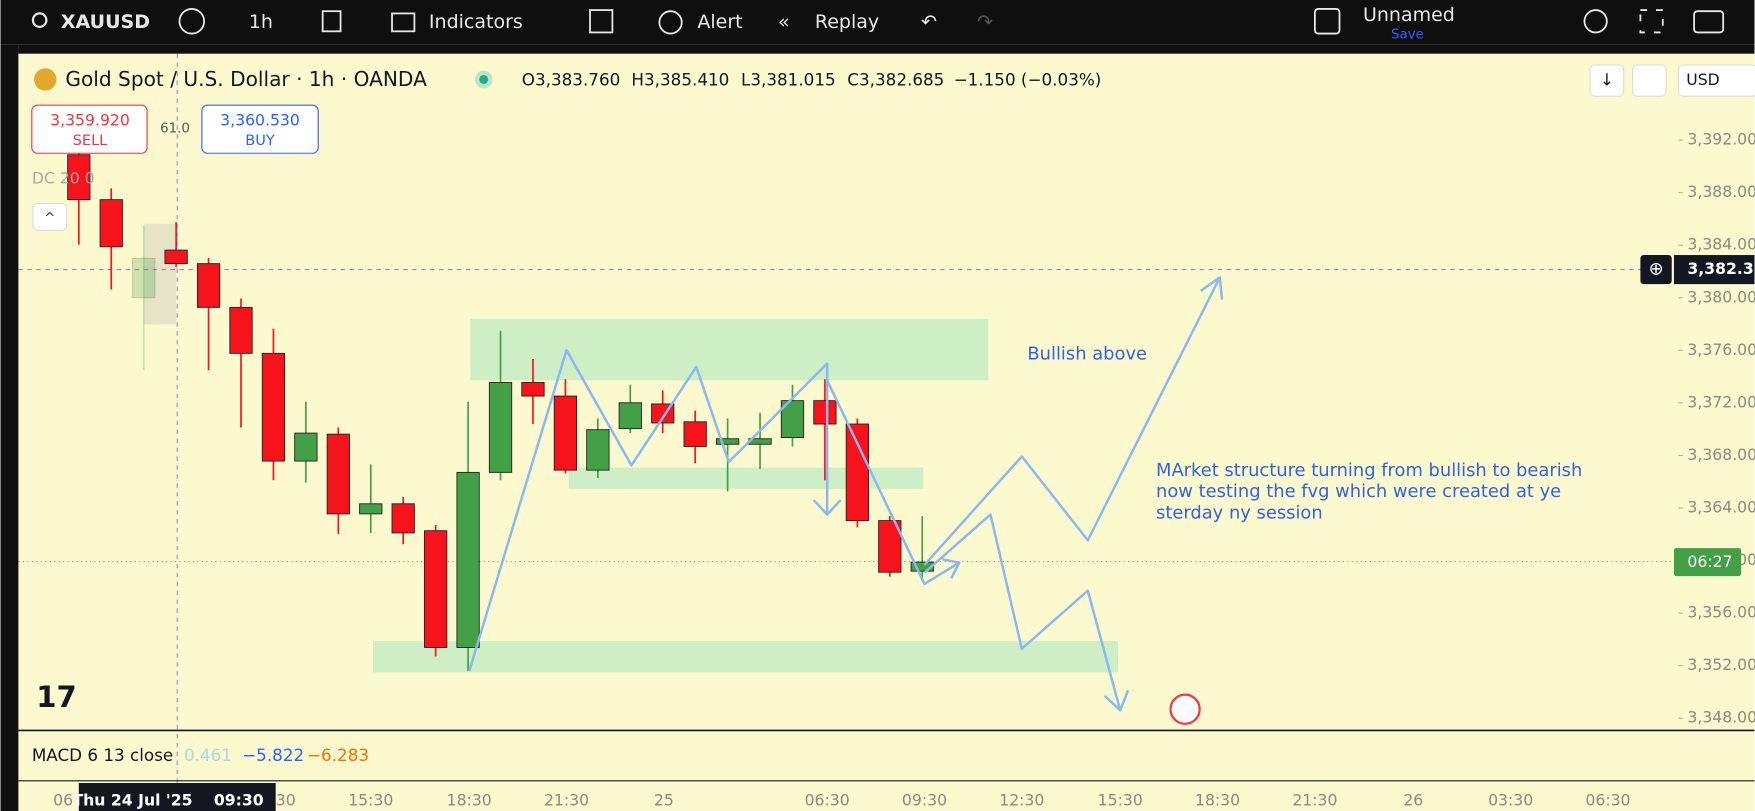 The height and width of the screenshot is (811, 1755). I want to click on replay: Replay, so click(847, 22).